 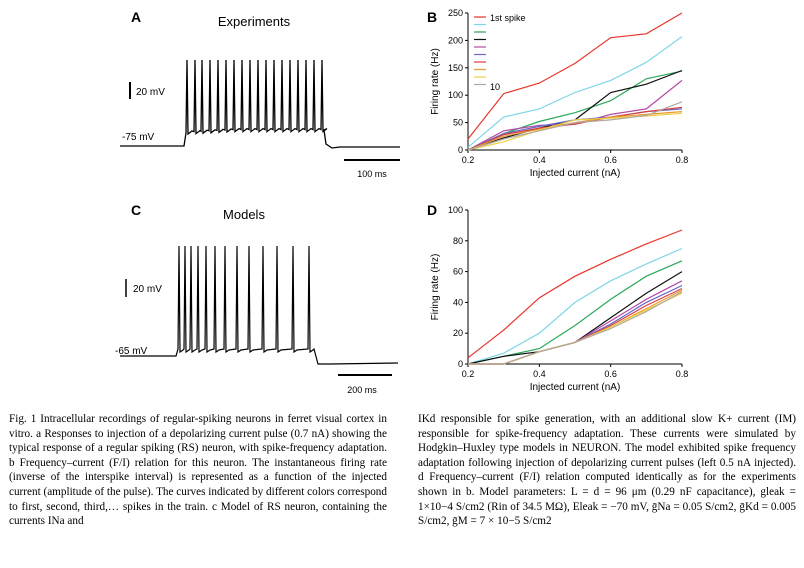 I want to click on chart-d-y-tick-label: 20, so click(x=458, y=333).